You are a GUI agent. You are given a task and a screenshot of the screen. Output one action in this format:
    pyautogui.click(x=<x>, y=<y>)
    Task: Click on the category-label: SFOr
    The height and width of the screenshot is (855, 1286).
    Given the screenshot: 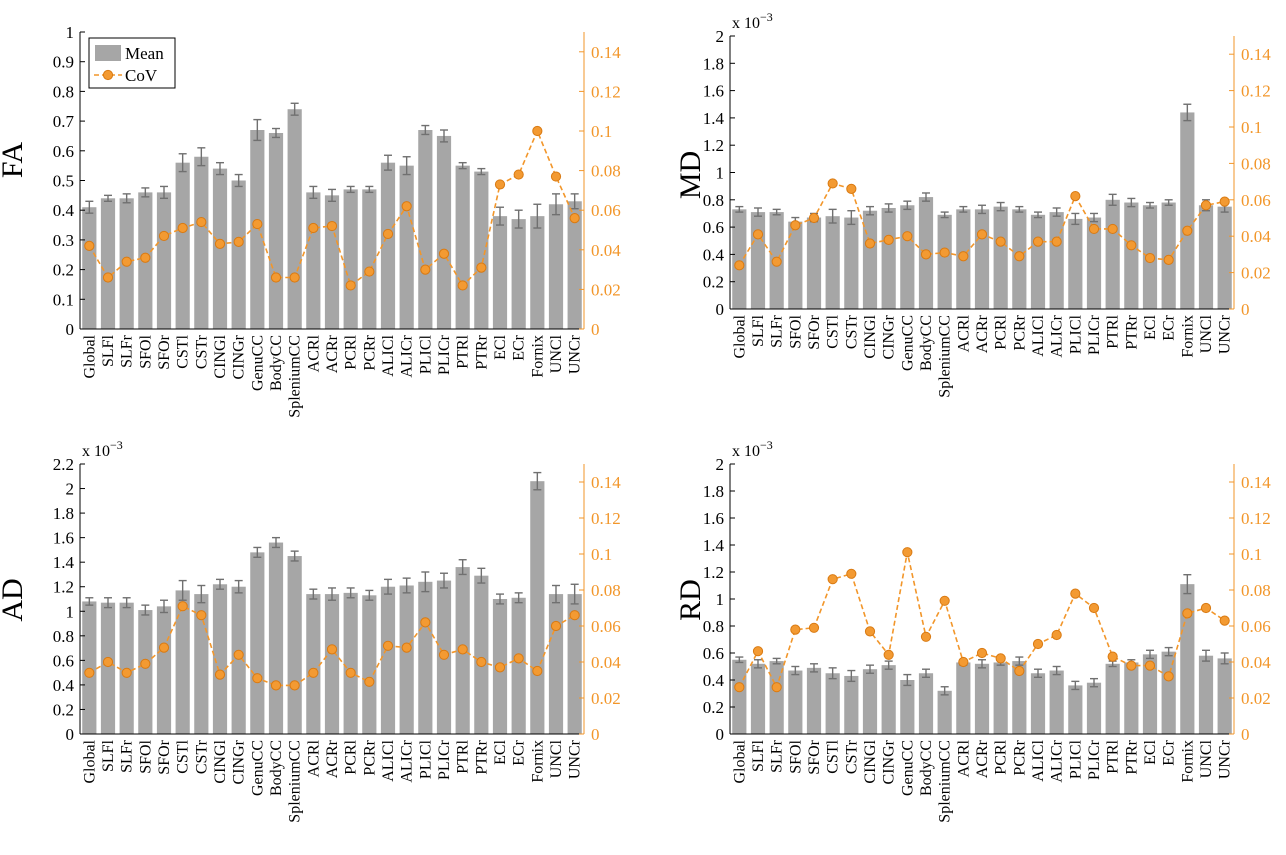 What is the action you would take?
    pyautogui.click(x=164, y=756)
    